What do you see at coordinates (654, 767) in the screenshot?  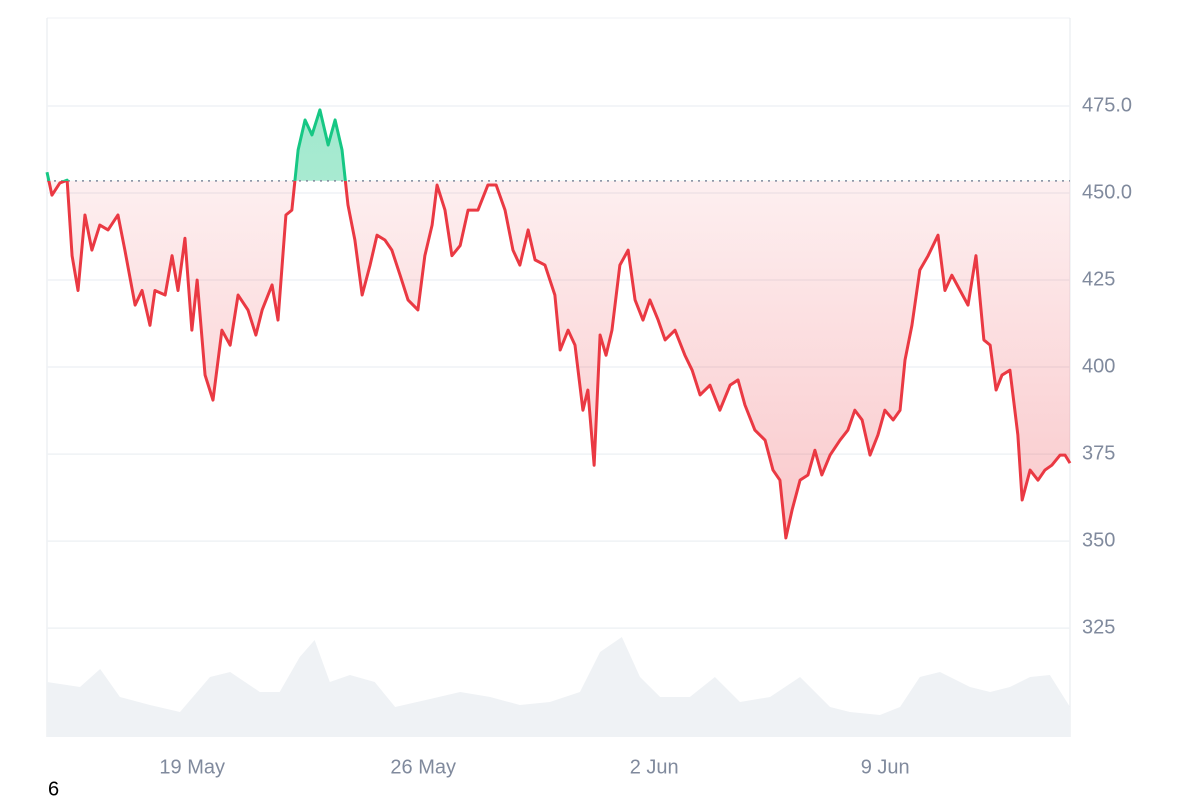 I see `x-tick-label: 2 Jun` at bounding box center [654, 767].